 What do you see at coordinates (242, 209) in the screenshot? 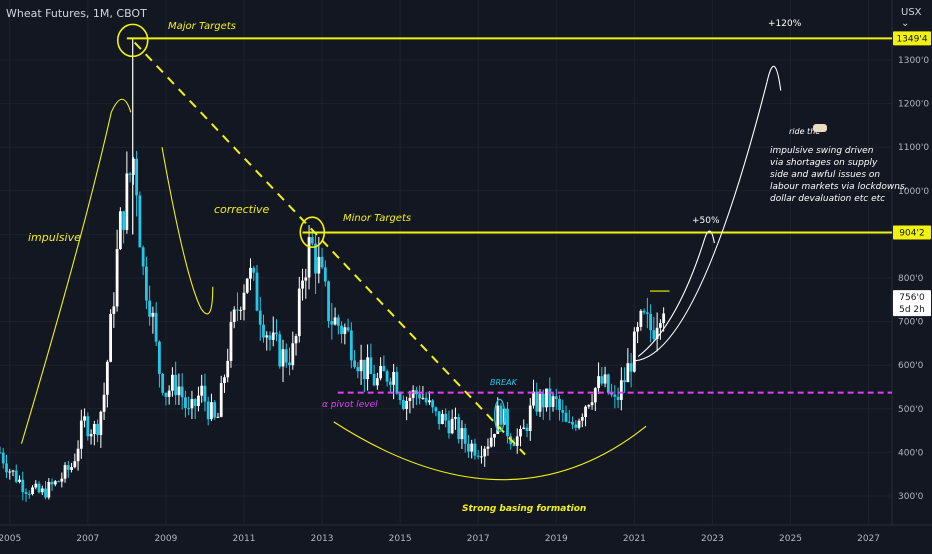
I see `corrective-label: corrective` at bounding box center [242, 209].